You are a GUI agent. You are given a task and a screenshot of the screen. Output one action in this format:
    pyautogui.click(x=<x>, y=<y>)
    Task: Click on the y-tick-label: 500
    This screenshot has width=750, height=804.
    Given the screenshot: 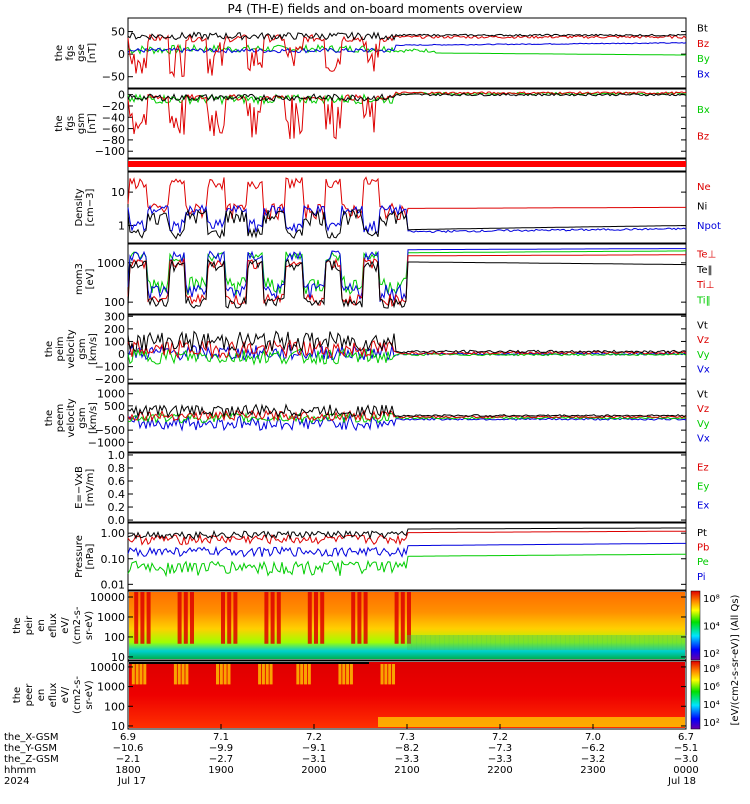 What is the action you would take?
    pyautogui.click(x=114, y=406)
    